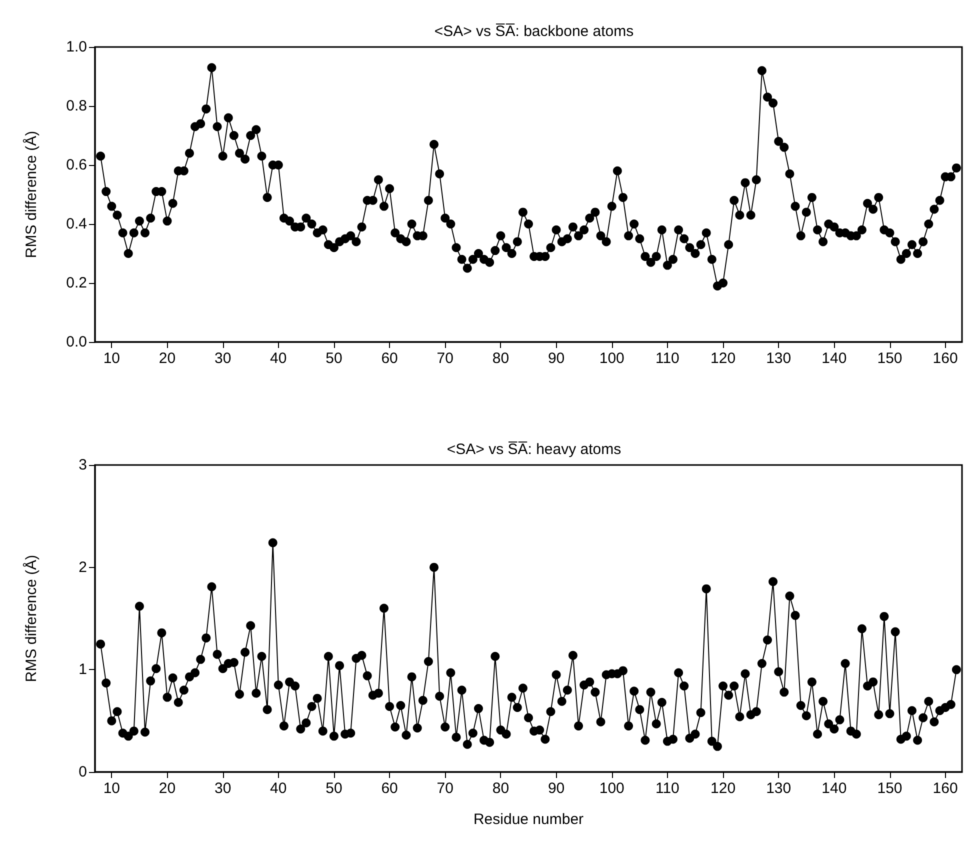  I want to click on y-tick-label: 1, so click(82, 669).